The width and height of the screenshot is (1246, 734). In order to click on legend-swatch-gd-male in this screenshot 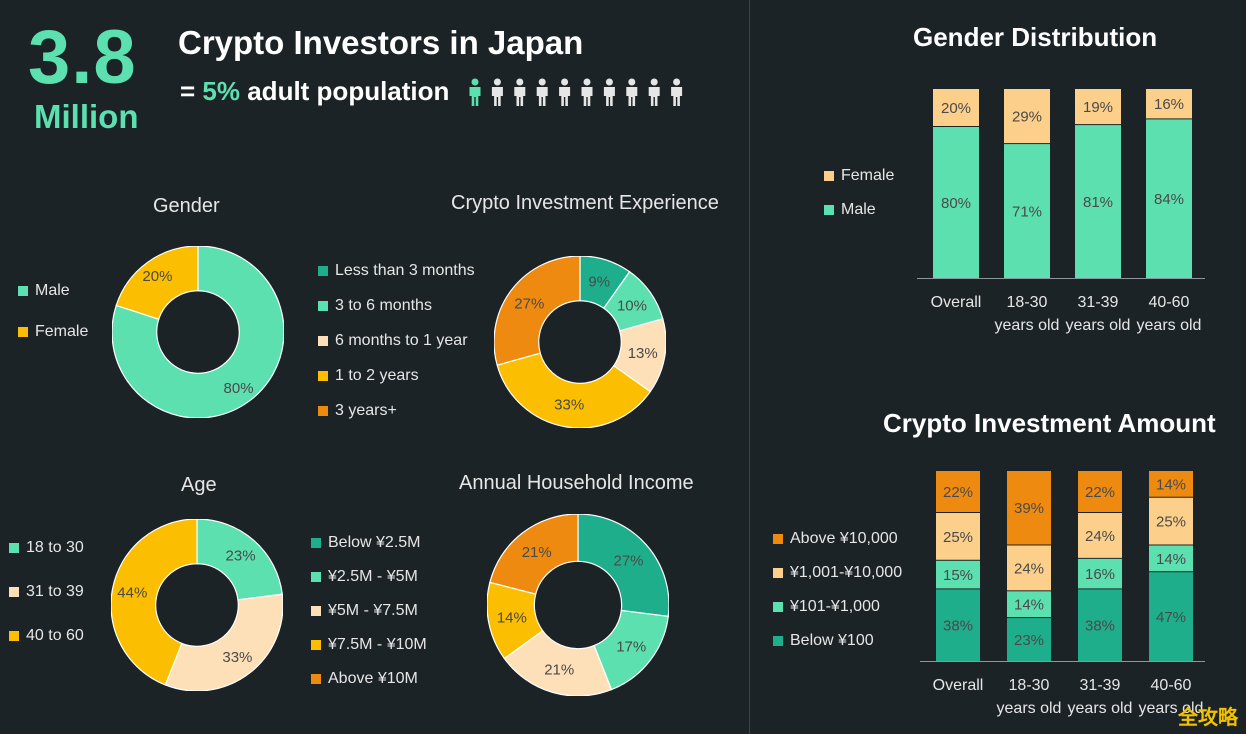, I will do `click(829, 210)`.